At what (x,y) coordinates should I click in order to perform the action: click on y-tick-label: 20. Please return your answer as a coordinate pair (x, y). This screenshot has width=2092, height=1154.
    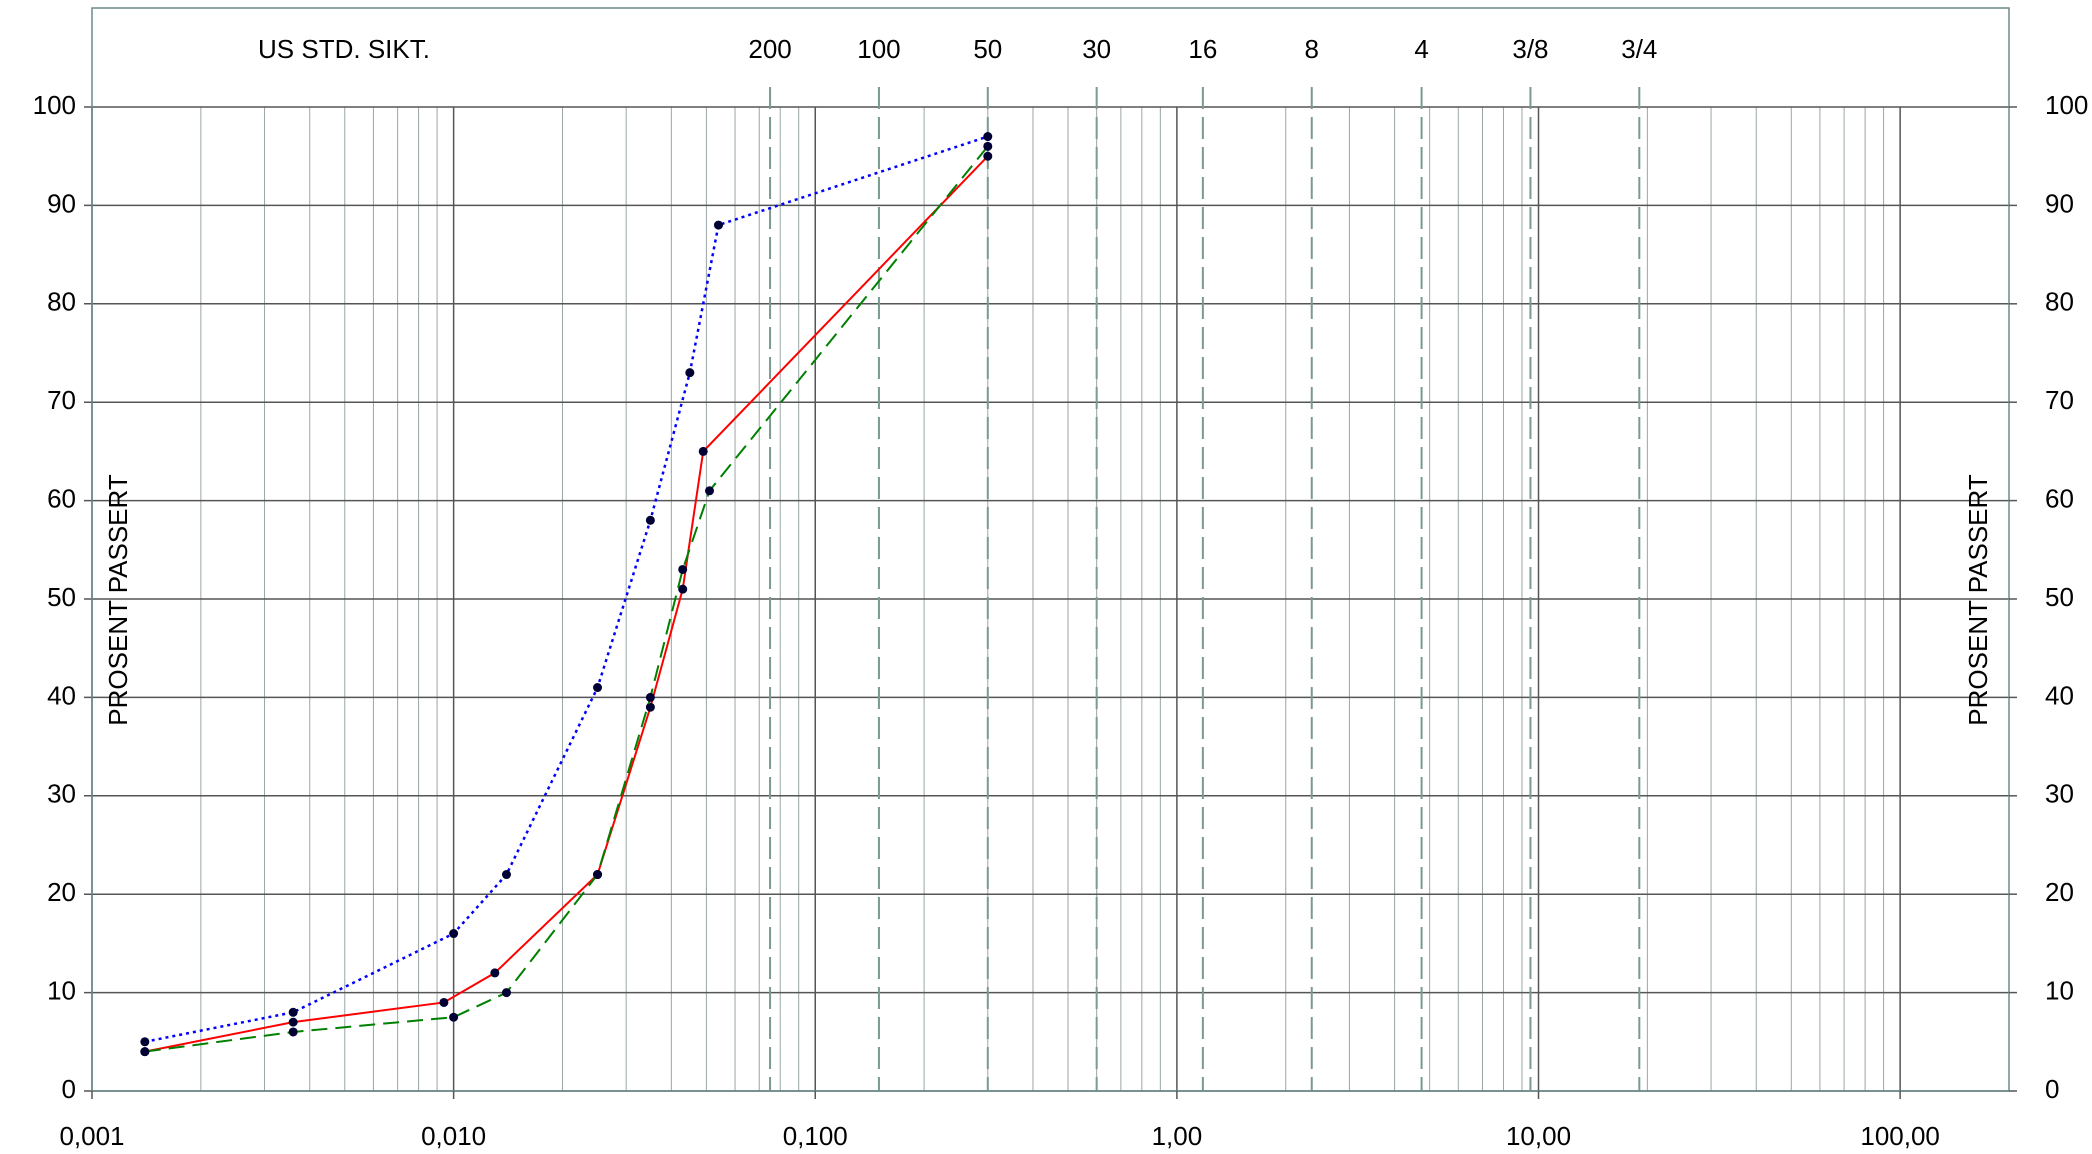
    Looking at the image, I should click on (61, 892).